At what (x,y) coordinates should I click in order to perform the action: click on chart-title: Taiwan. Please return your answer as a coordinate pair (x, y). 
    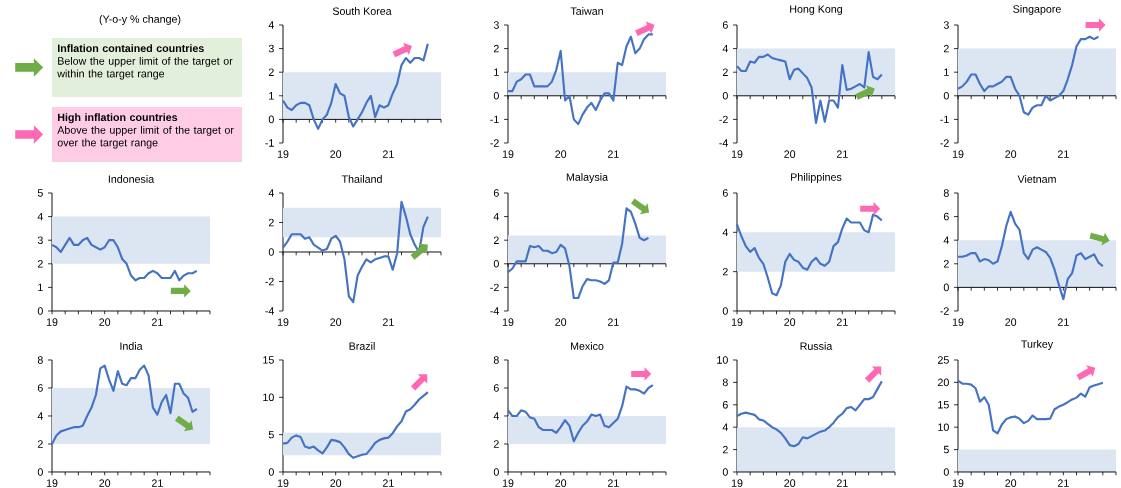
    Looking at the image, I should click on (586, 11).